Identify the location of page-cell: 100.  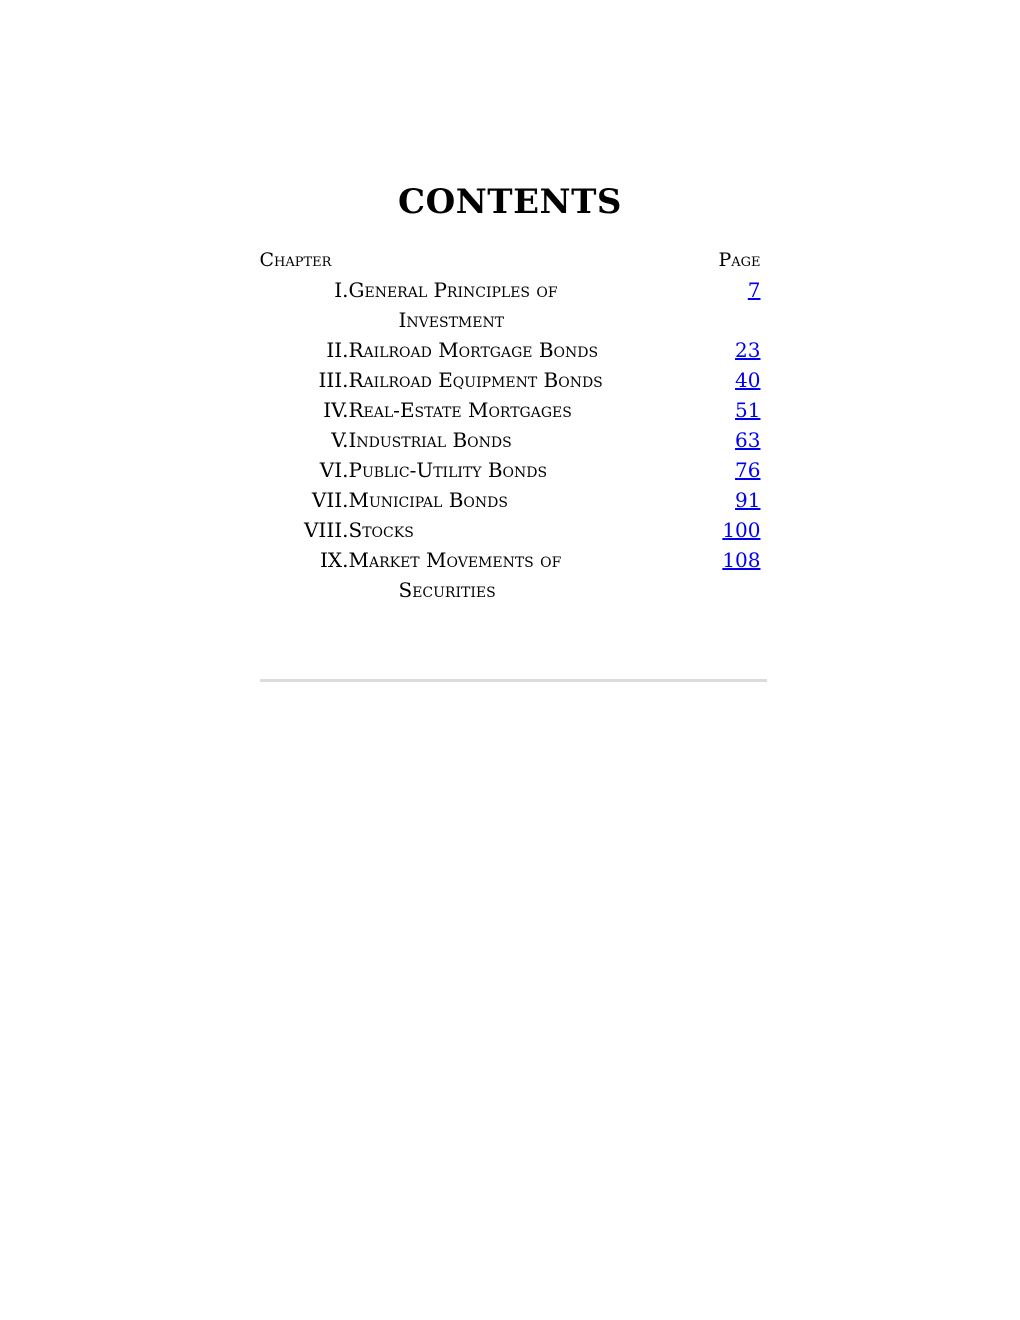
(711, 530).